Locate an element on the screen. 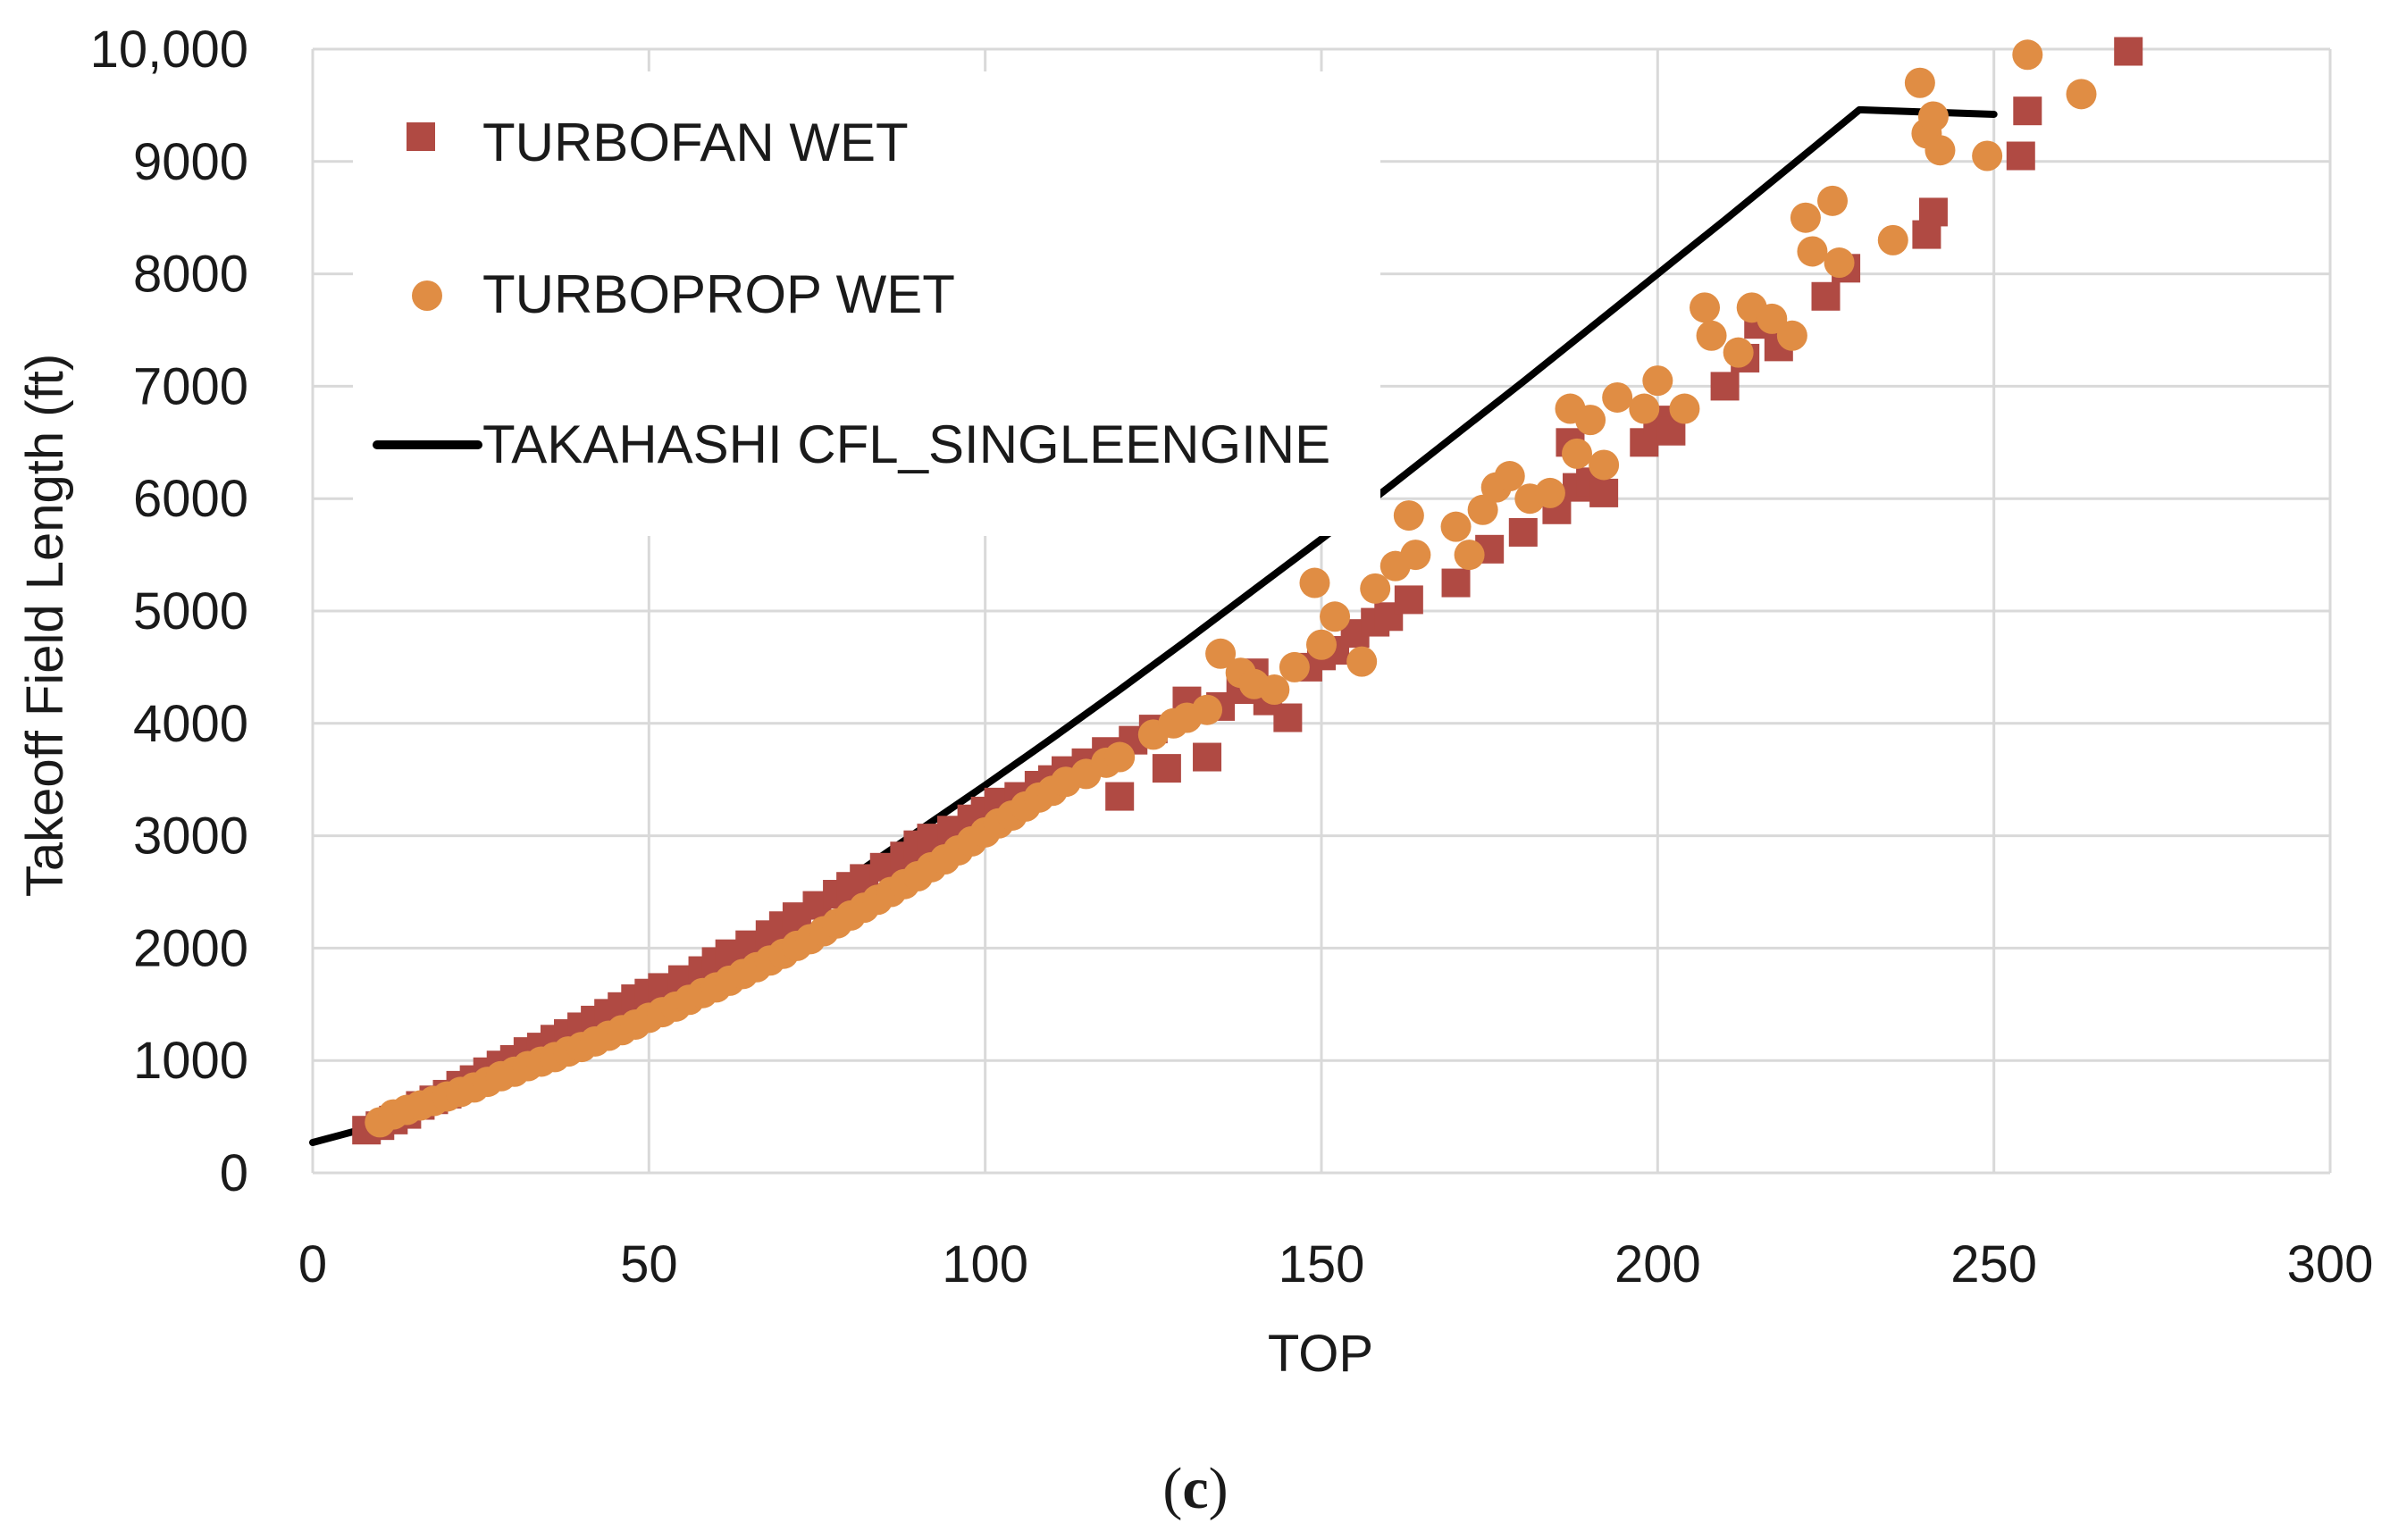 The width and height of the screenshot is (2390, 1540). legend-item-turboprop: TURBOPROP WET is located at coordinates (684, 294).